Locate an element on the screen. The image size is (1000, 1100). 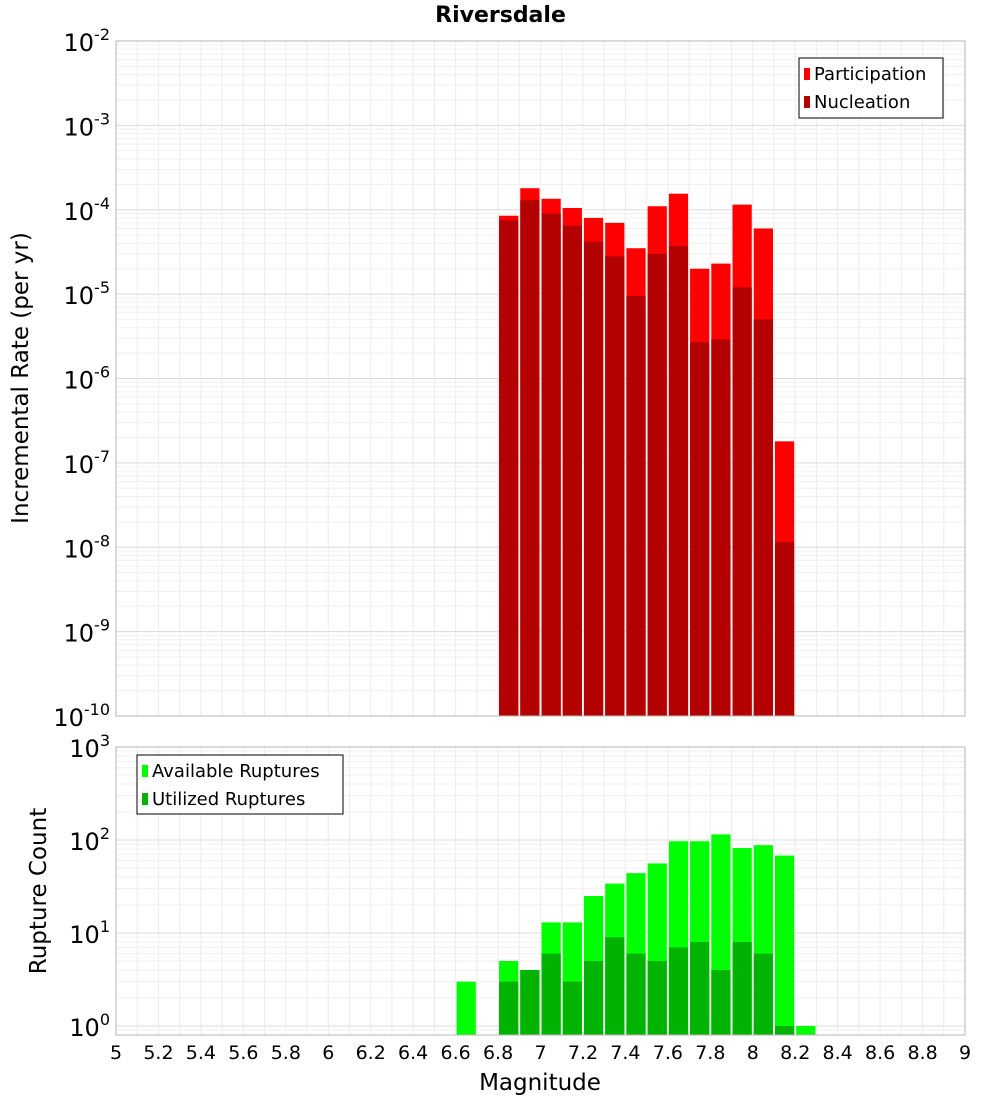
y-tick-label: 10¹ is located at coordinates (89, 933).